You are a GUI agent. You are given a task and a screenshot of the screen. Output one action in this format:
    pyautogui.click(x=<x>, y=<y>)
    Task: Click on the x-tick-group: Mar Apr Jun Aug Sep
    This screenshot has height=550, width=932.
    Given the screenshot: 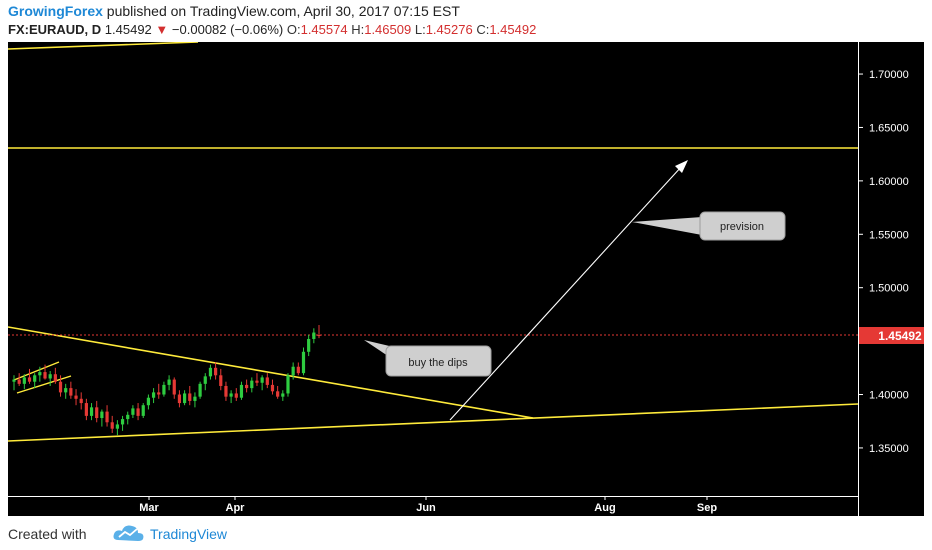 What is the action you would take?
    pyautogui.click(x=428, y=505)
    